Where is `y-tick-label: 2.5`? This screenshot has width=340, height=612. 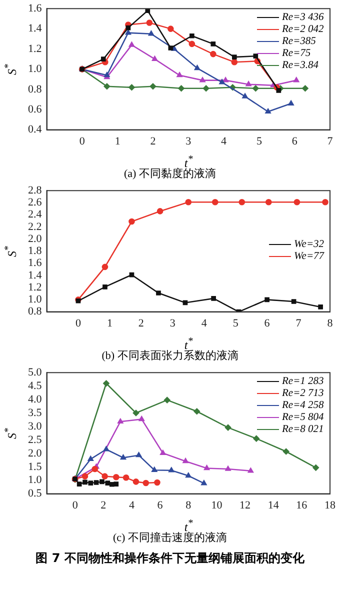 y-tick-label: 2.5 is located at coordinates (35, 440).